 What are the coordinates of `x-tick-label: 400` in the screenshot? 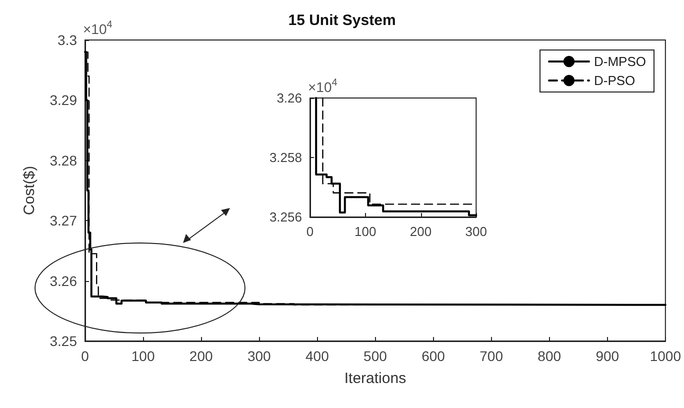 It's located at (317, 356).